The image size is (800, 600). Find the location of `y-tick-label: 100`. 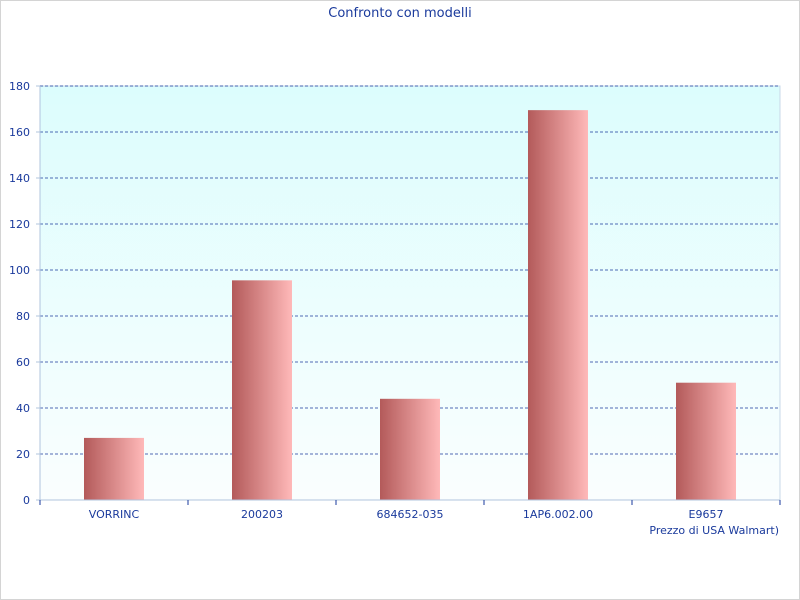

y-tick-label: 100 is located at coordinates (19, 270).